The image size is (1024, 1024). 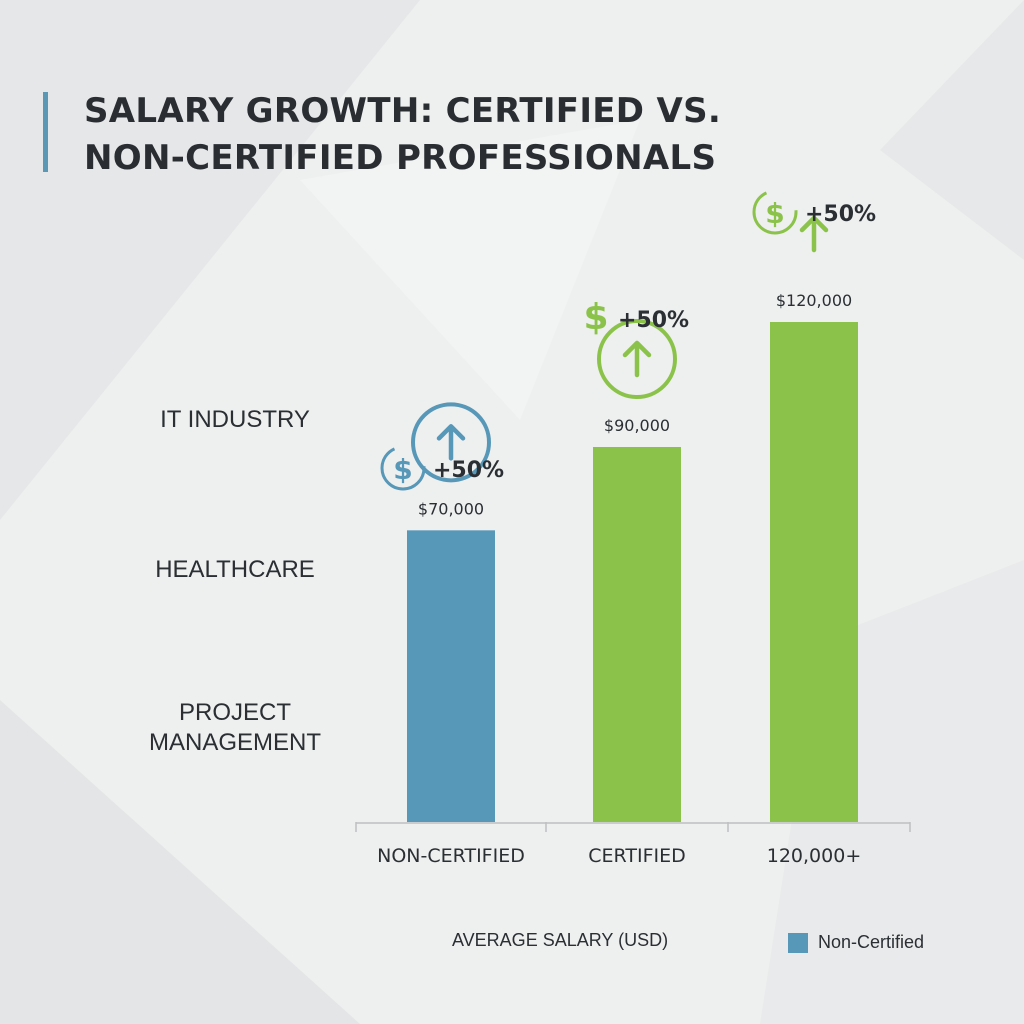 I want to click on category-label-non-certified: NON-CERTIFIED, so click(x=451, y=856).